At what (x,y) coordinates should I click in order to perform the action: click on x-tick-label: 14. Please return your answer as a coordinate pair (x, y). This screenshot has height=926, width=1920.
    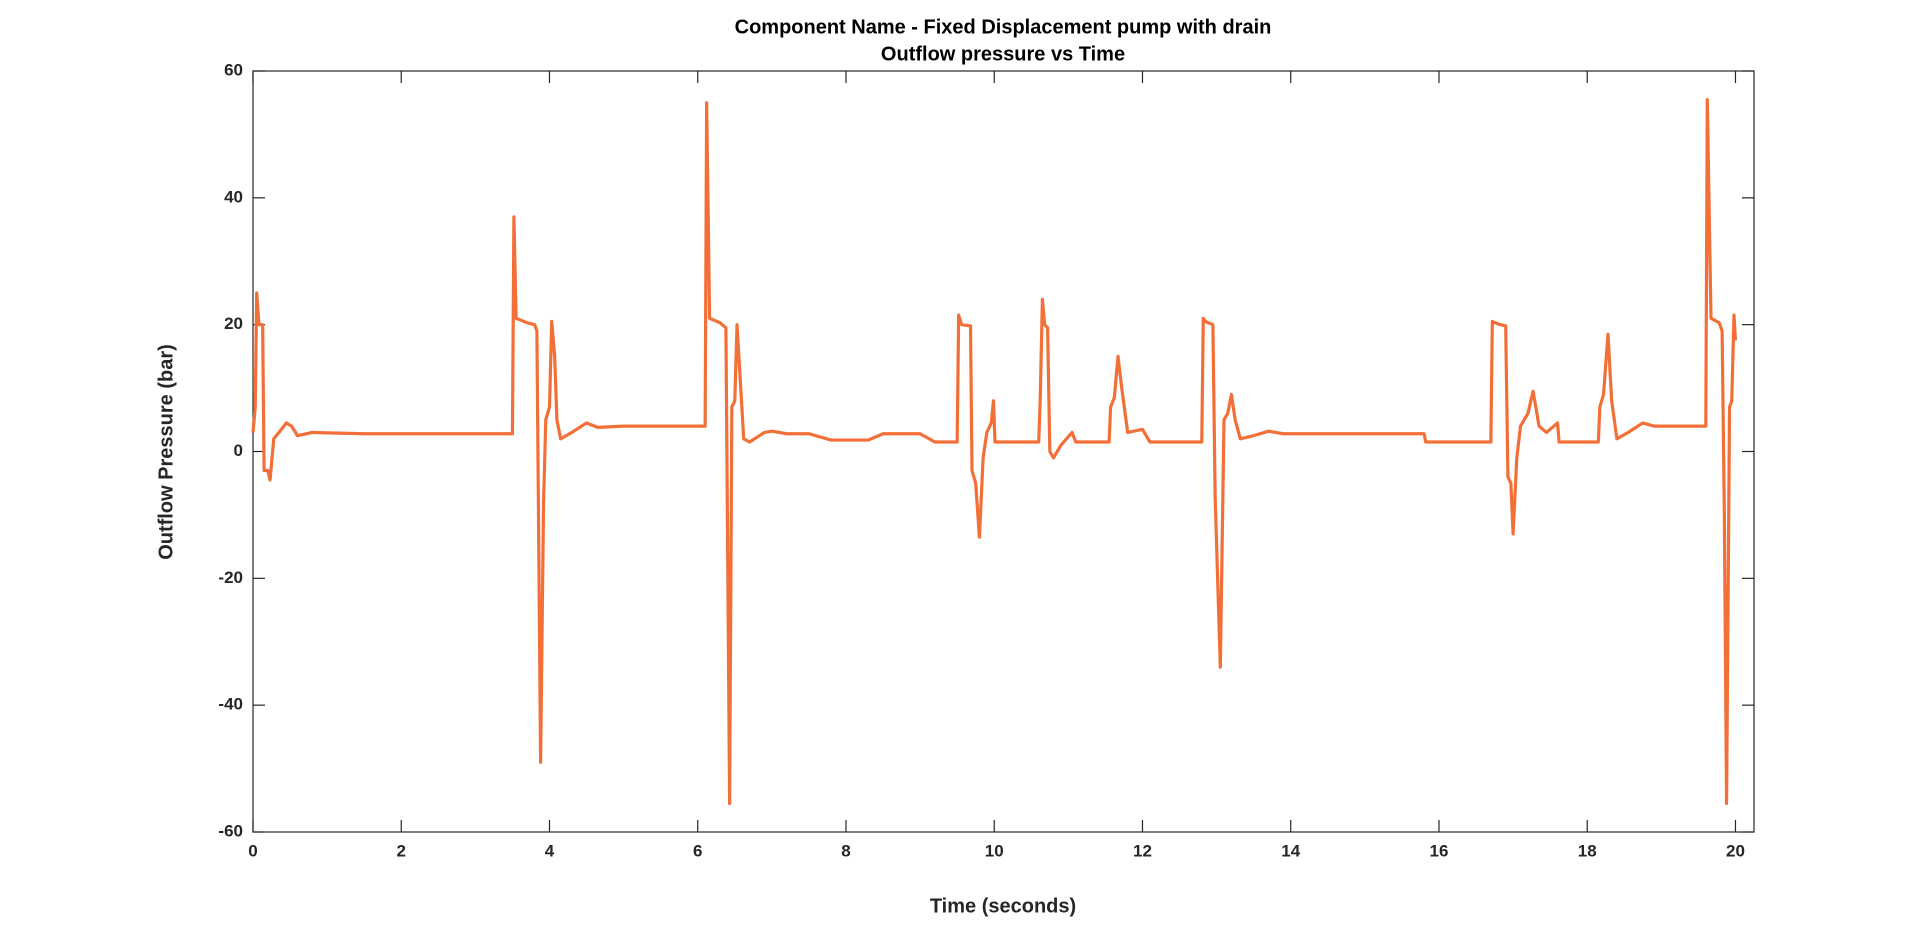
    Looking at the image, I should click on (1290, 850).